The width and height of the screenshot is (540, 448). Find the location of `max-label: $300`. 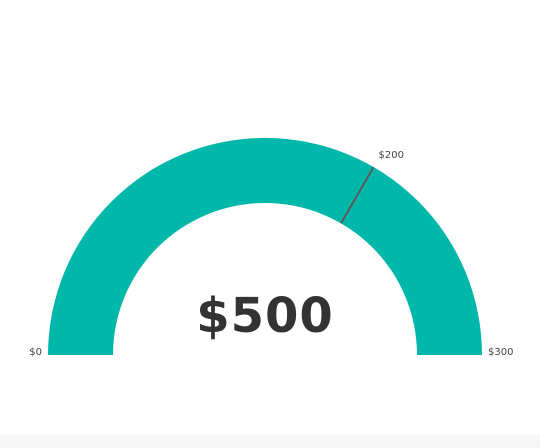

max-label: $300 is located at coordinates (500, 352).